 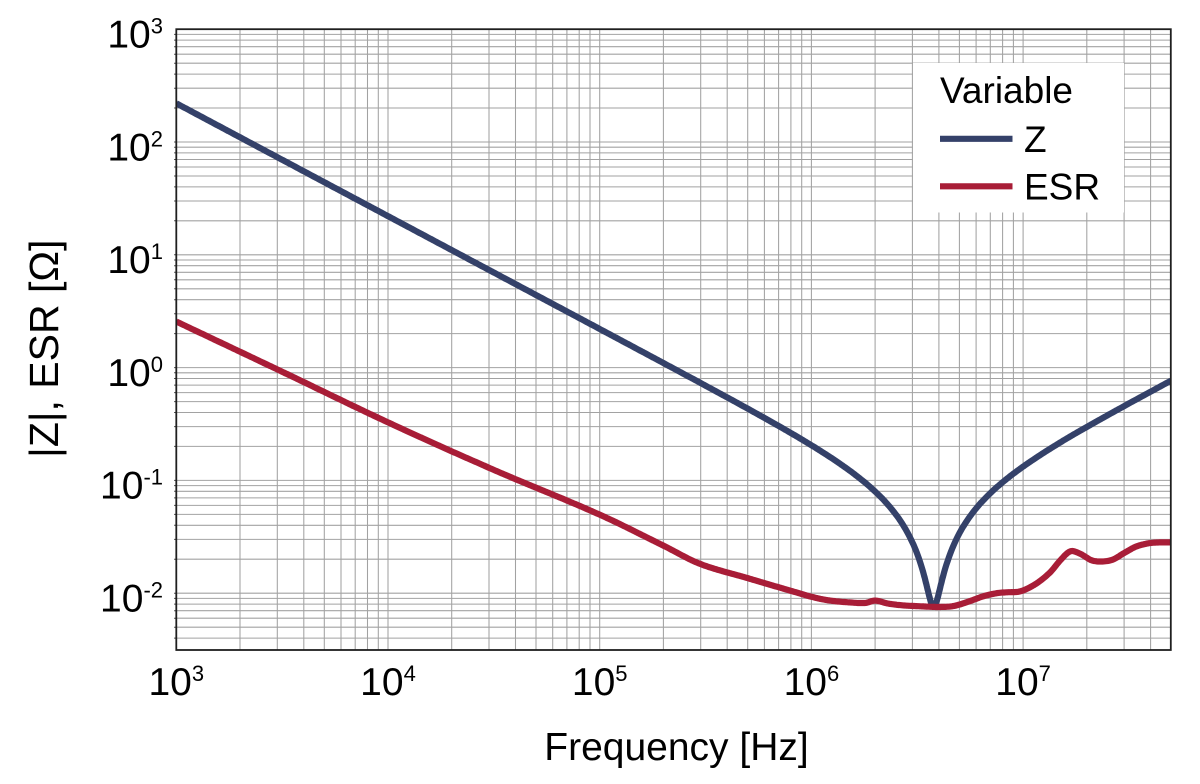 I want to click on svg-text: Frequency [Hz], so click(x=676, y=747).